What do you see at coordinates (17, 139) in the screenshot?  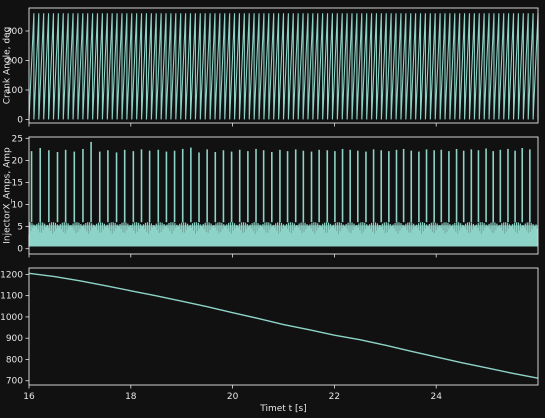 I see `y-tick-label: 25` at bounding box center [17, 139].